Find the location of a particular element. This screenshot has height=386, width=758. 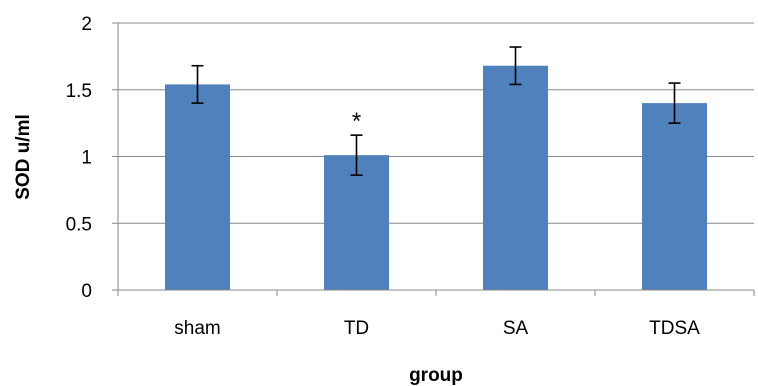

bar-td is located at coordinates (356, 222).